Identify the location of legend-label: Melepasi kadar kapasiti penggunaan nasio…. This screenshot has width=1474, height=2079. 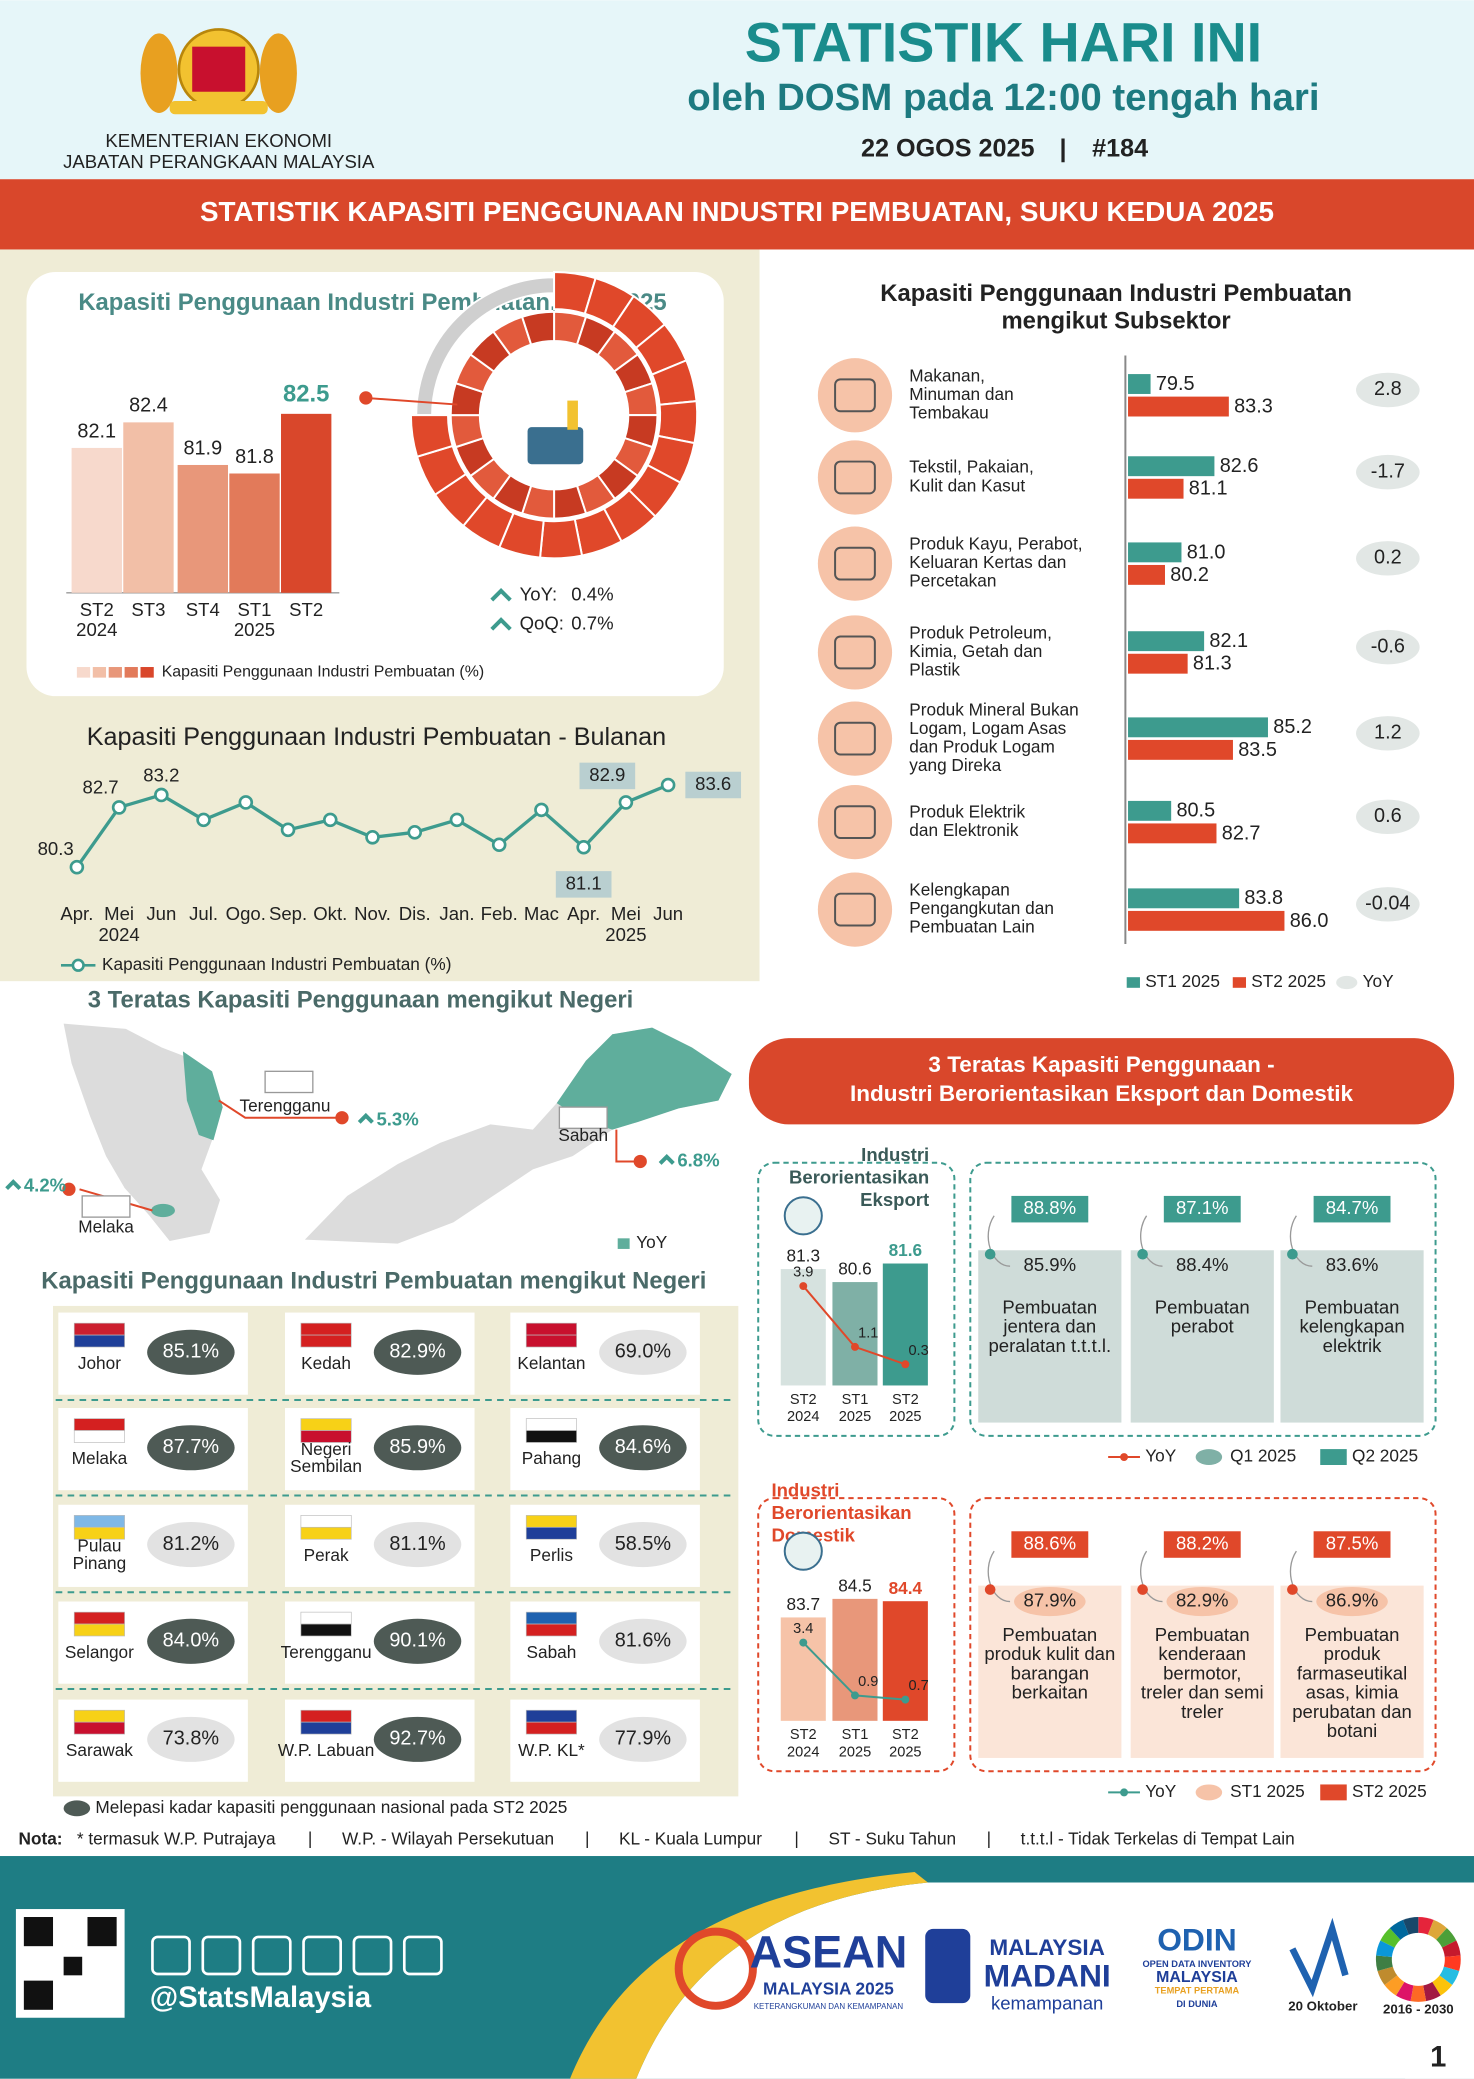
(331, 1807).